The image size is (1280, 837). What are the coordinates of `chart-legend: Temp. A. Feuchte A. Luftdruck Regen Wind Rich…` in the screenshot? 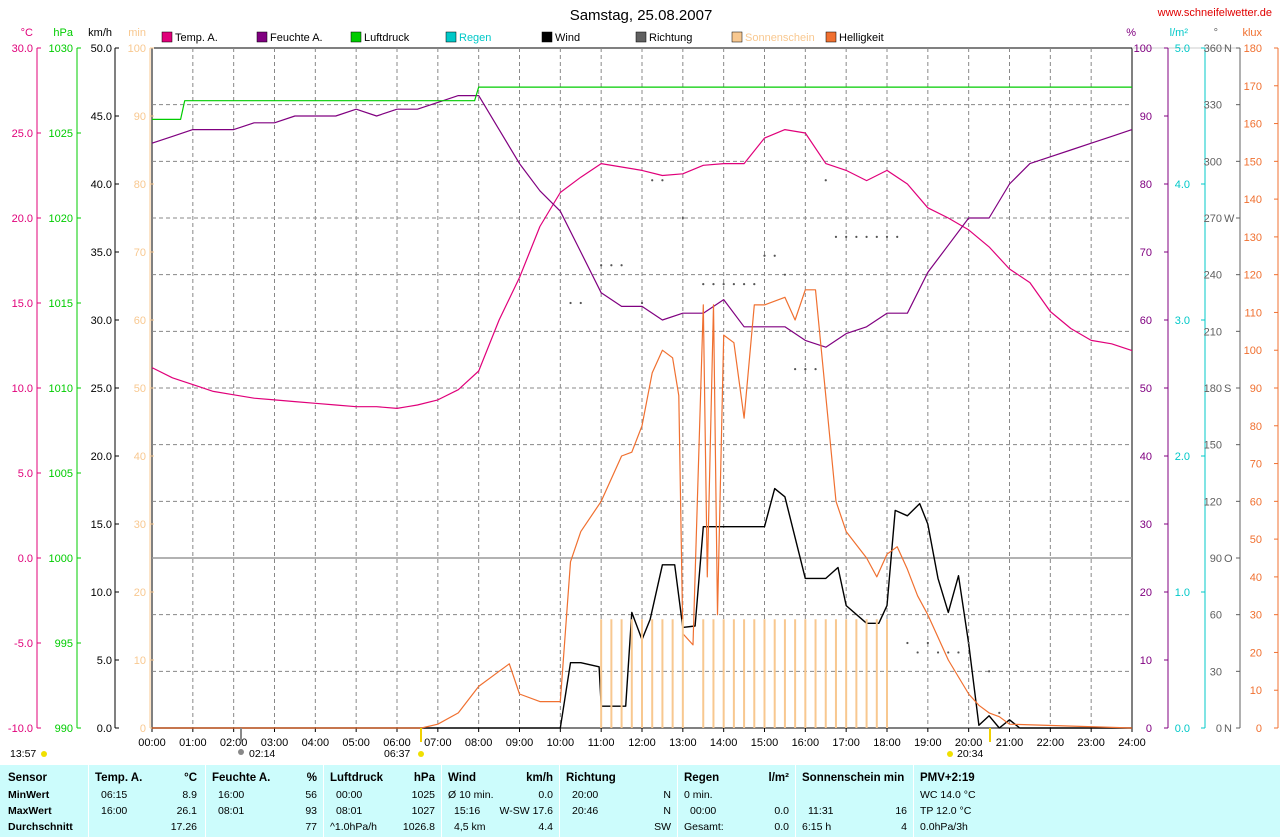 It's located at (522, 37).